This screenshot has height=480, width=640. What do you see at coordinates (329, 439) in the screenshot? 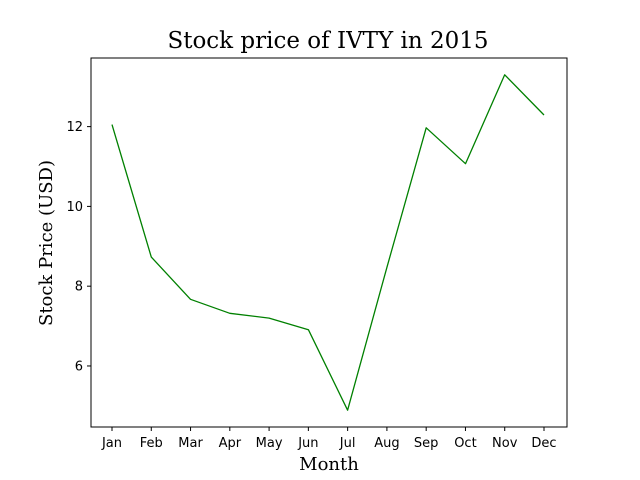
I see `x-axis: Jan Feb Mar Apr May Jun Jul Aug Sep Oct Nov Dec` at bounding box center [329, 439].